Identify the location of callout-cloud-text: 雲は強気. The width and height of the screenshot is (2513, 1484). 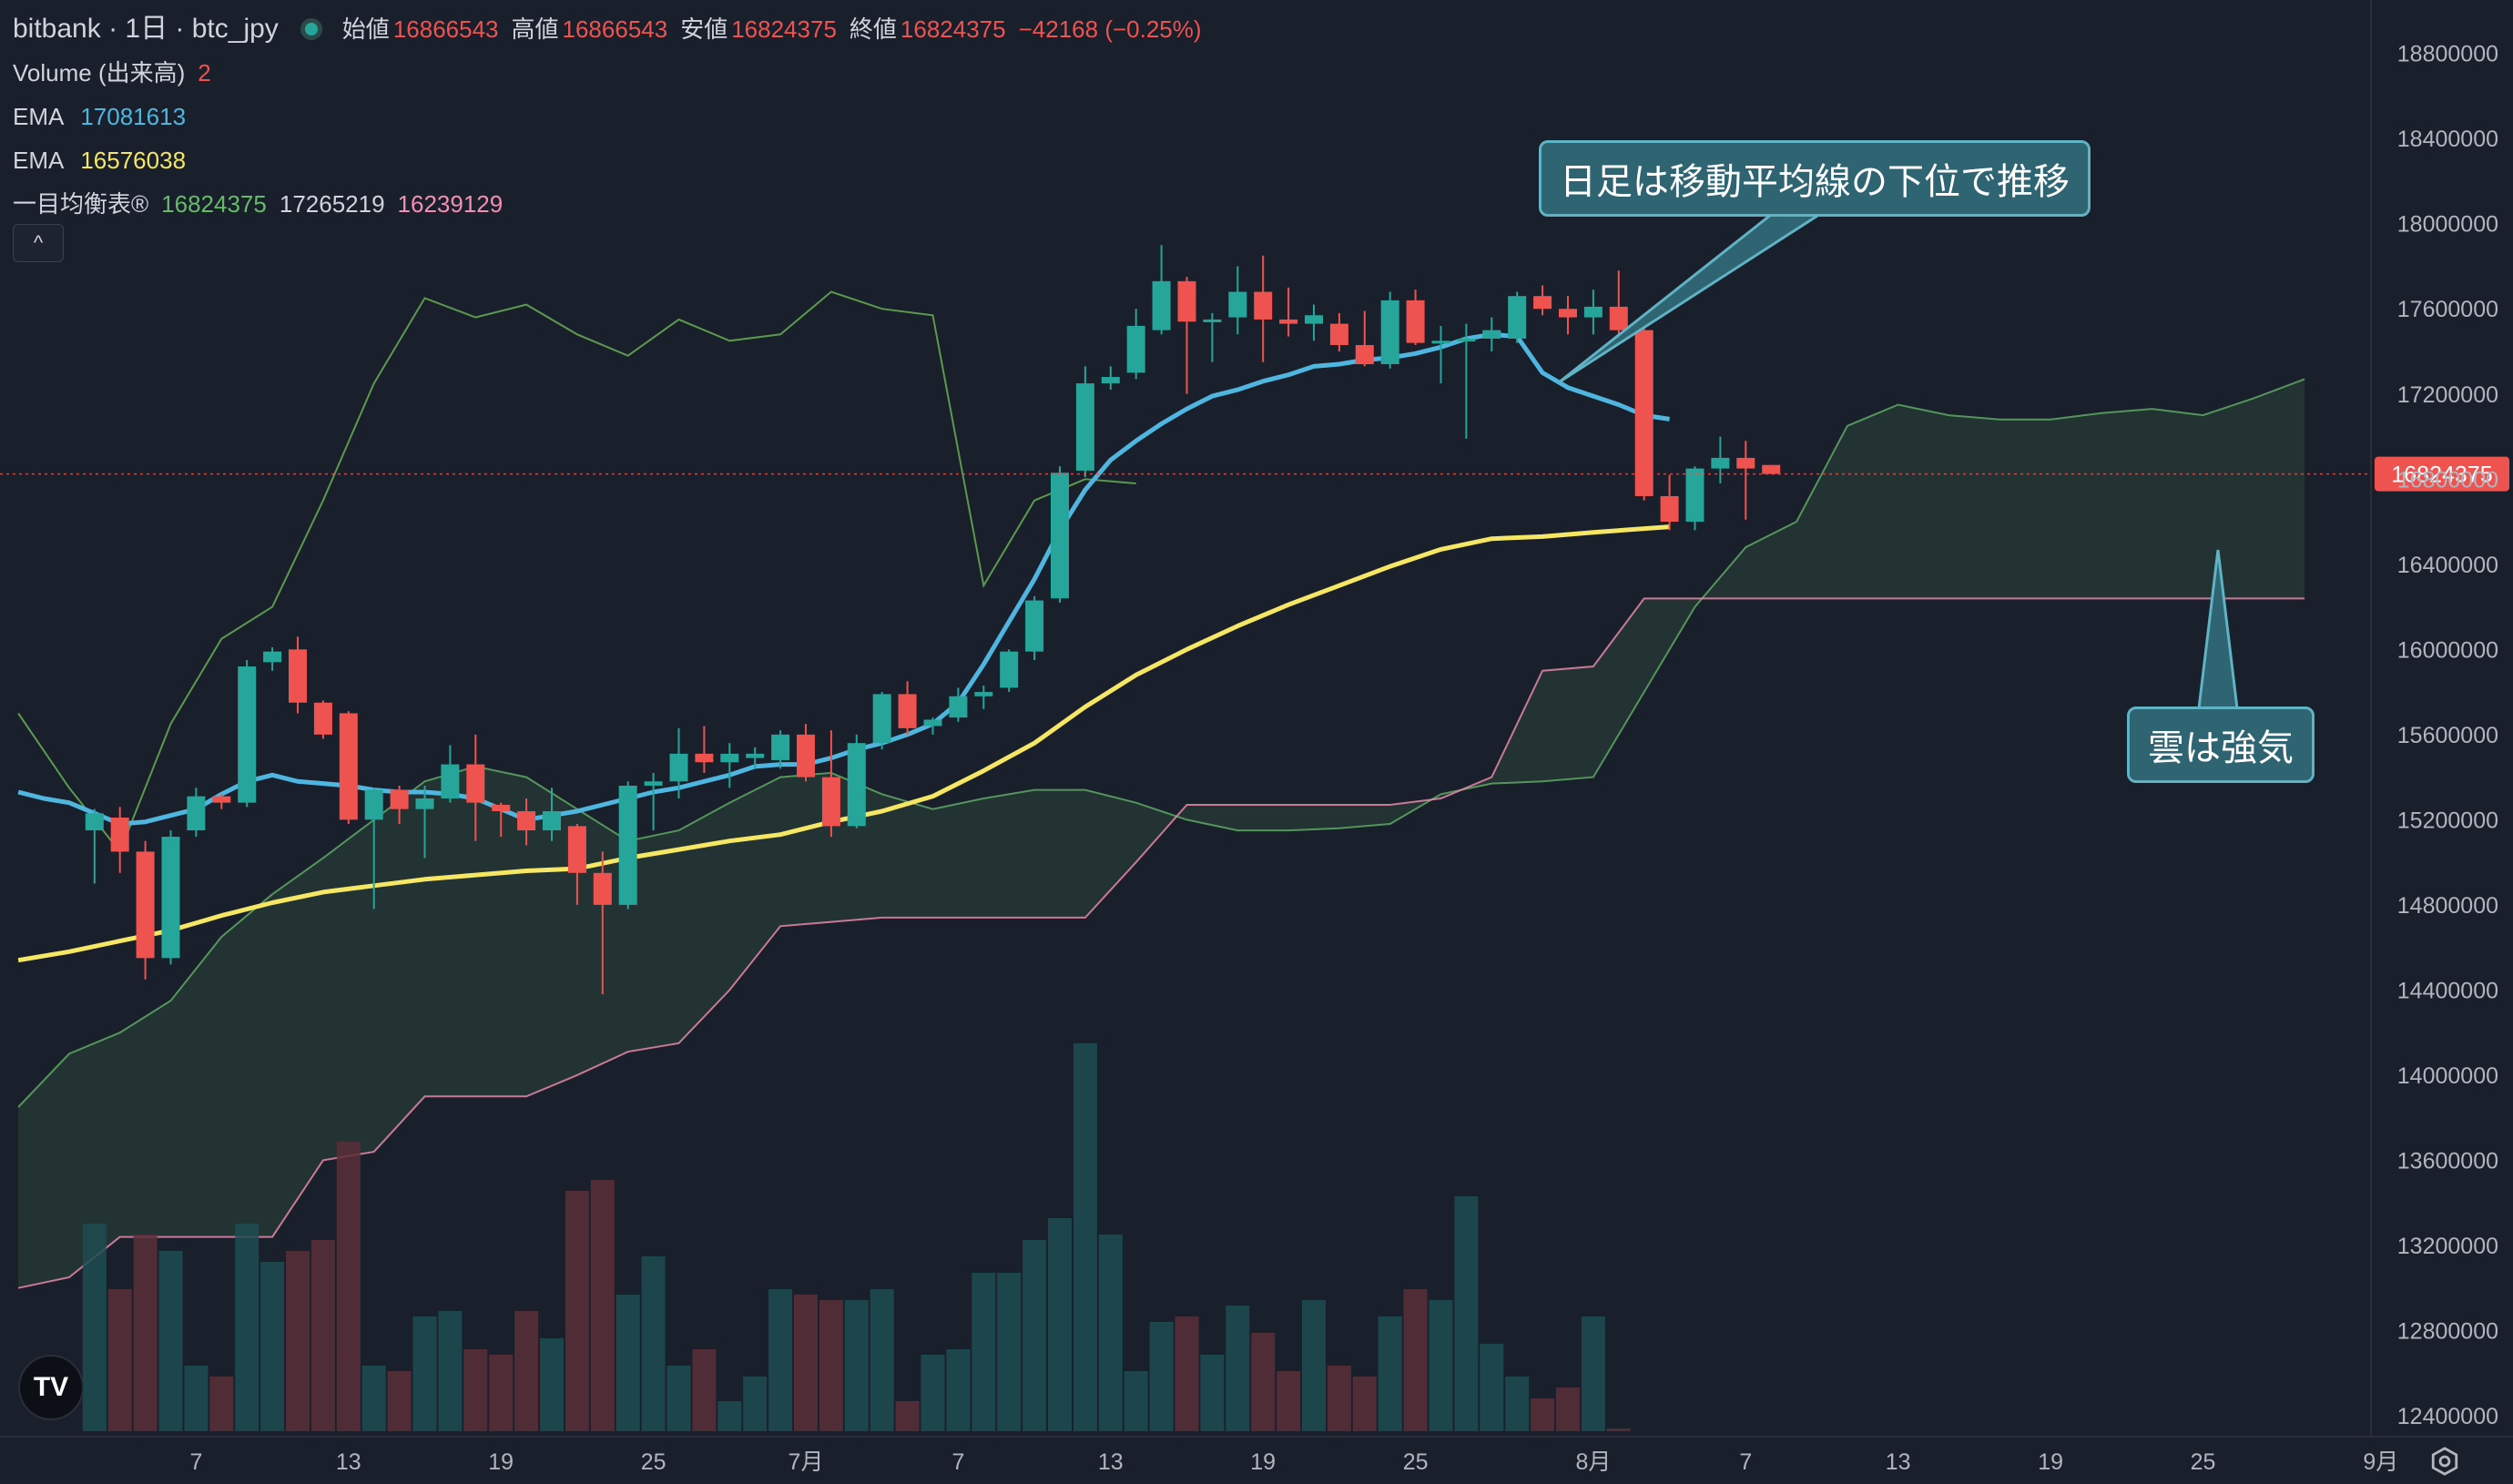
(2221, 748).